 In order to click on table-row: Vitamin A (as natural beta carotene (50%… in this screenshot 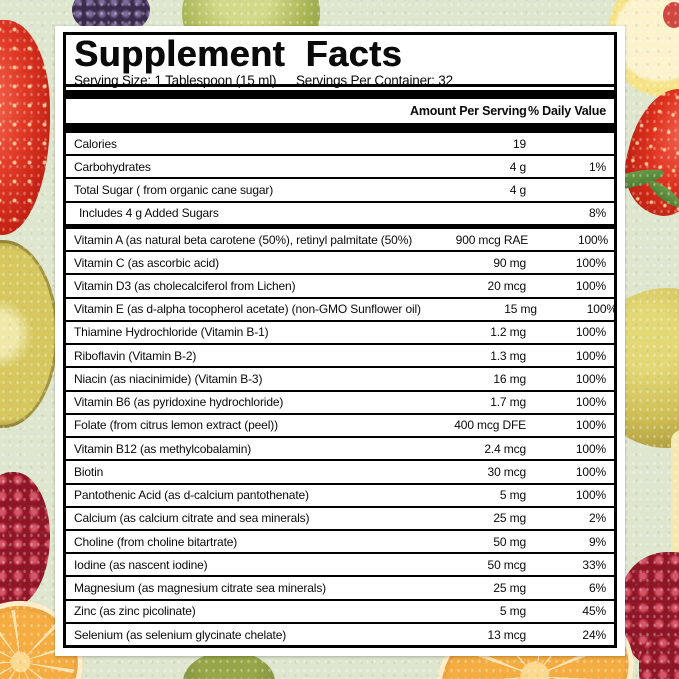, I will do `click(340, 236)`.